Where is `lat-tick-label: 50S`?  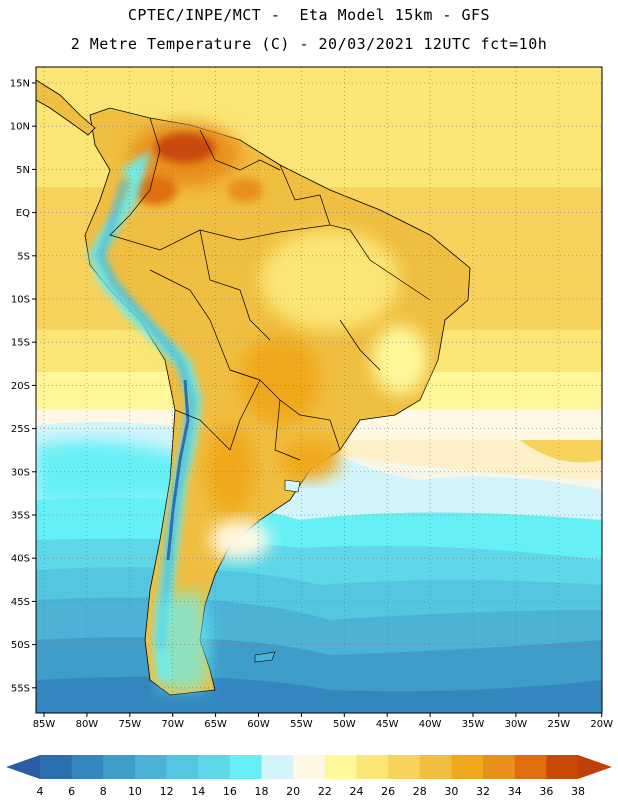 lat-tick-label: 50S is located at coordinates (20, 645).